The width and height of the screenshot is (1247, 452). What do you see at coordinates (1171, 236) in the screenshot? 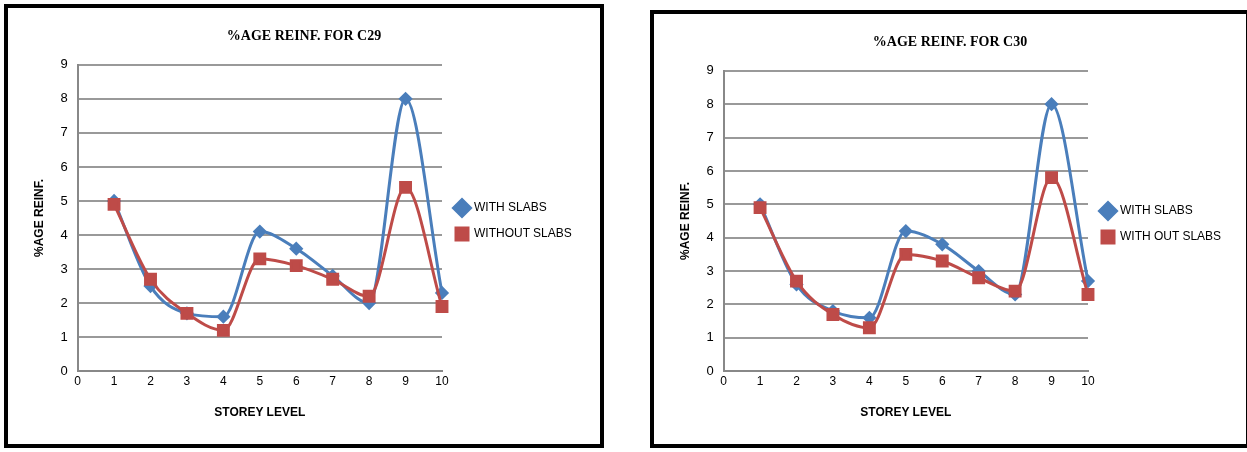
I see `legend-label: WITH OUT SLABS` at bounding box center [1171, 236].